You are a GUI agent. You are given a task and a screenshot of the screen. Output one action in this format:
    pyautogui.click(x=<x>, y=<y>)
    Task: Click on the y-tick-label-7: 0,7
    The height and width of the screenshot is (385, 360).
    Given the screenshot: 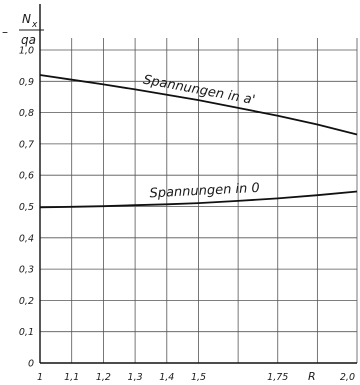 What is the action you would take?
    pyautogui.click(x=26, y=144)
    